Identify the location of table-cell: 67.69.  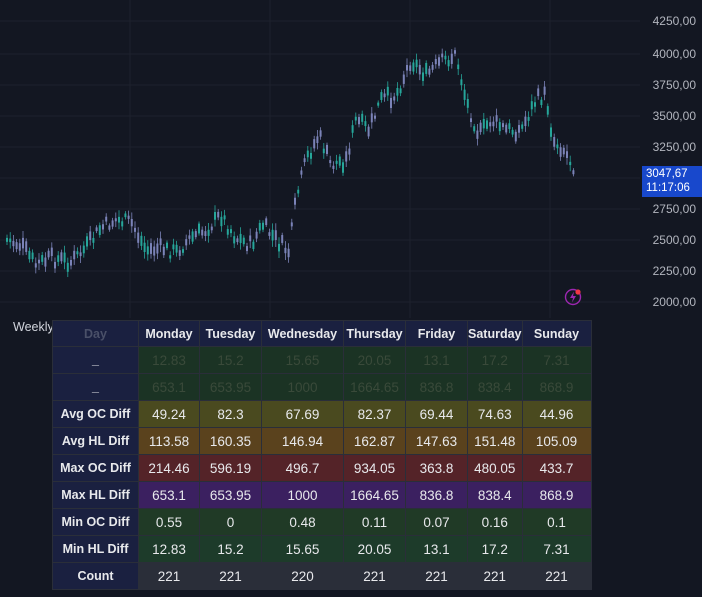
(302, 414).